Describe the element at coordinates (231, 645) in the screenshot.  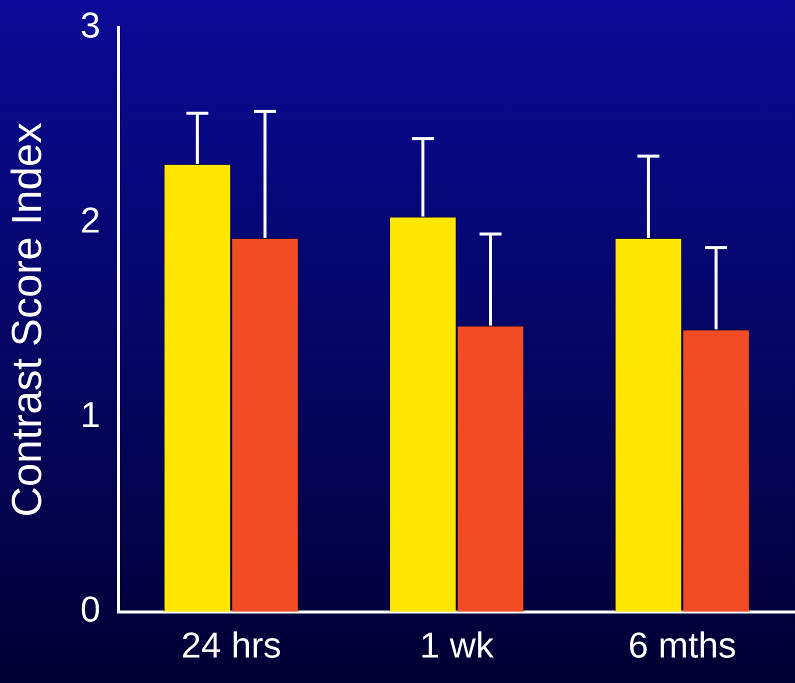
I see `x-tick-label: 24 hrs` at that location.